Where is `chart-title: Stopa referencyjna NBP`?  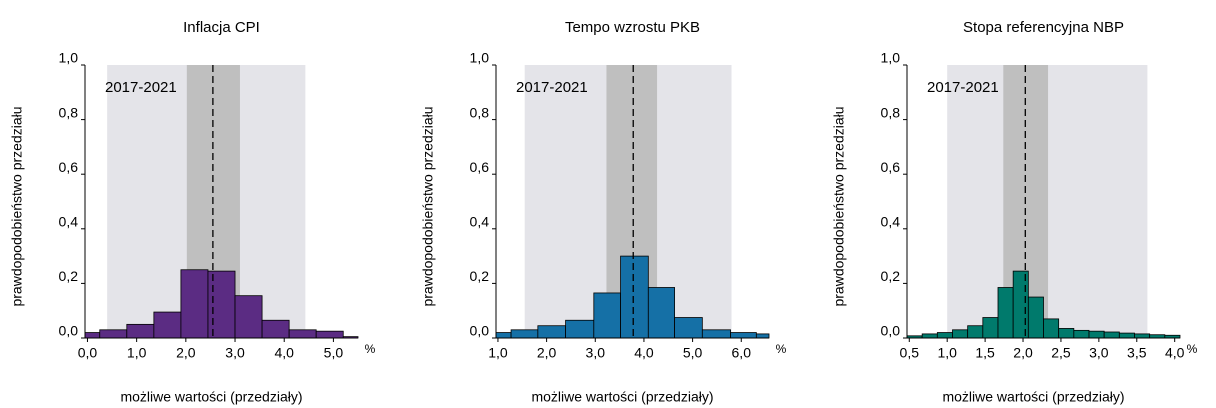 chart-title: Stopa referencyjna NBP is located at coordinates (1043, 27).